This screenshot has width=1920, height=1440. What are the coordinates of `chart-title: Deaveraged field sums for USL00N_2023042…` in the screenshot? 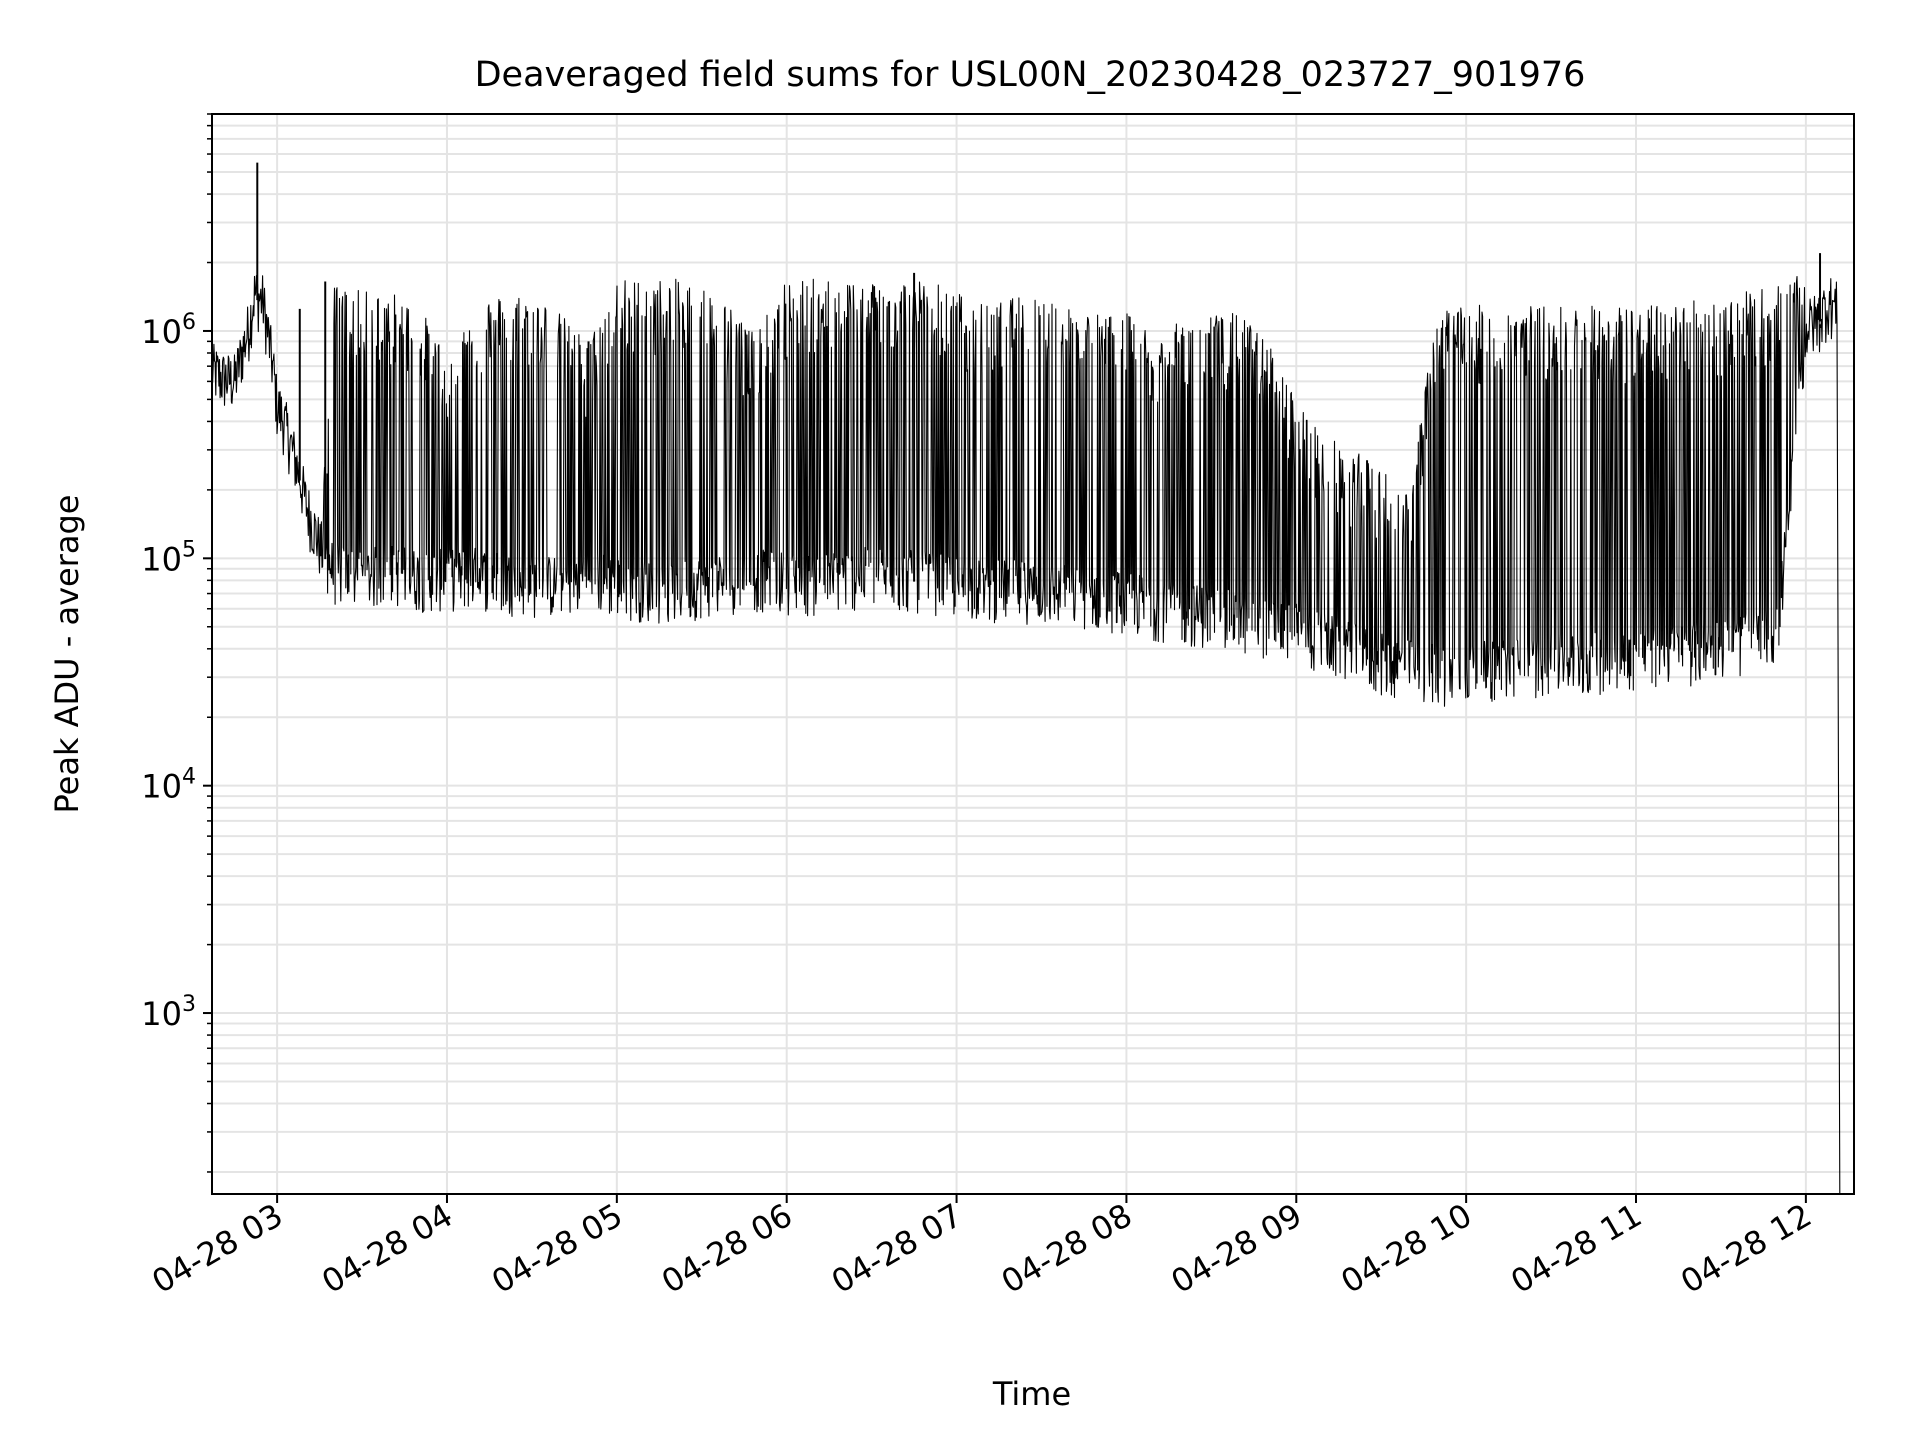 It's located at (1030, 75).